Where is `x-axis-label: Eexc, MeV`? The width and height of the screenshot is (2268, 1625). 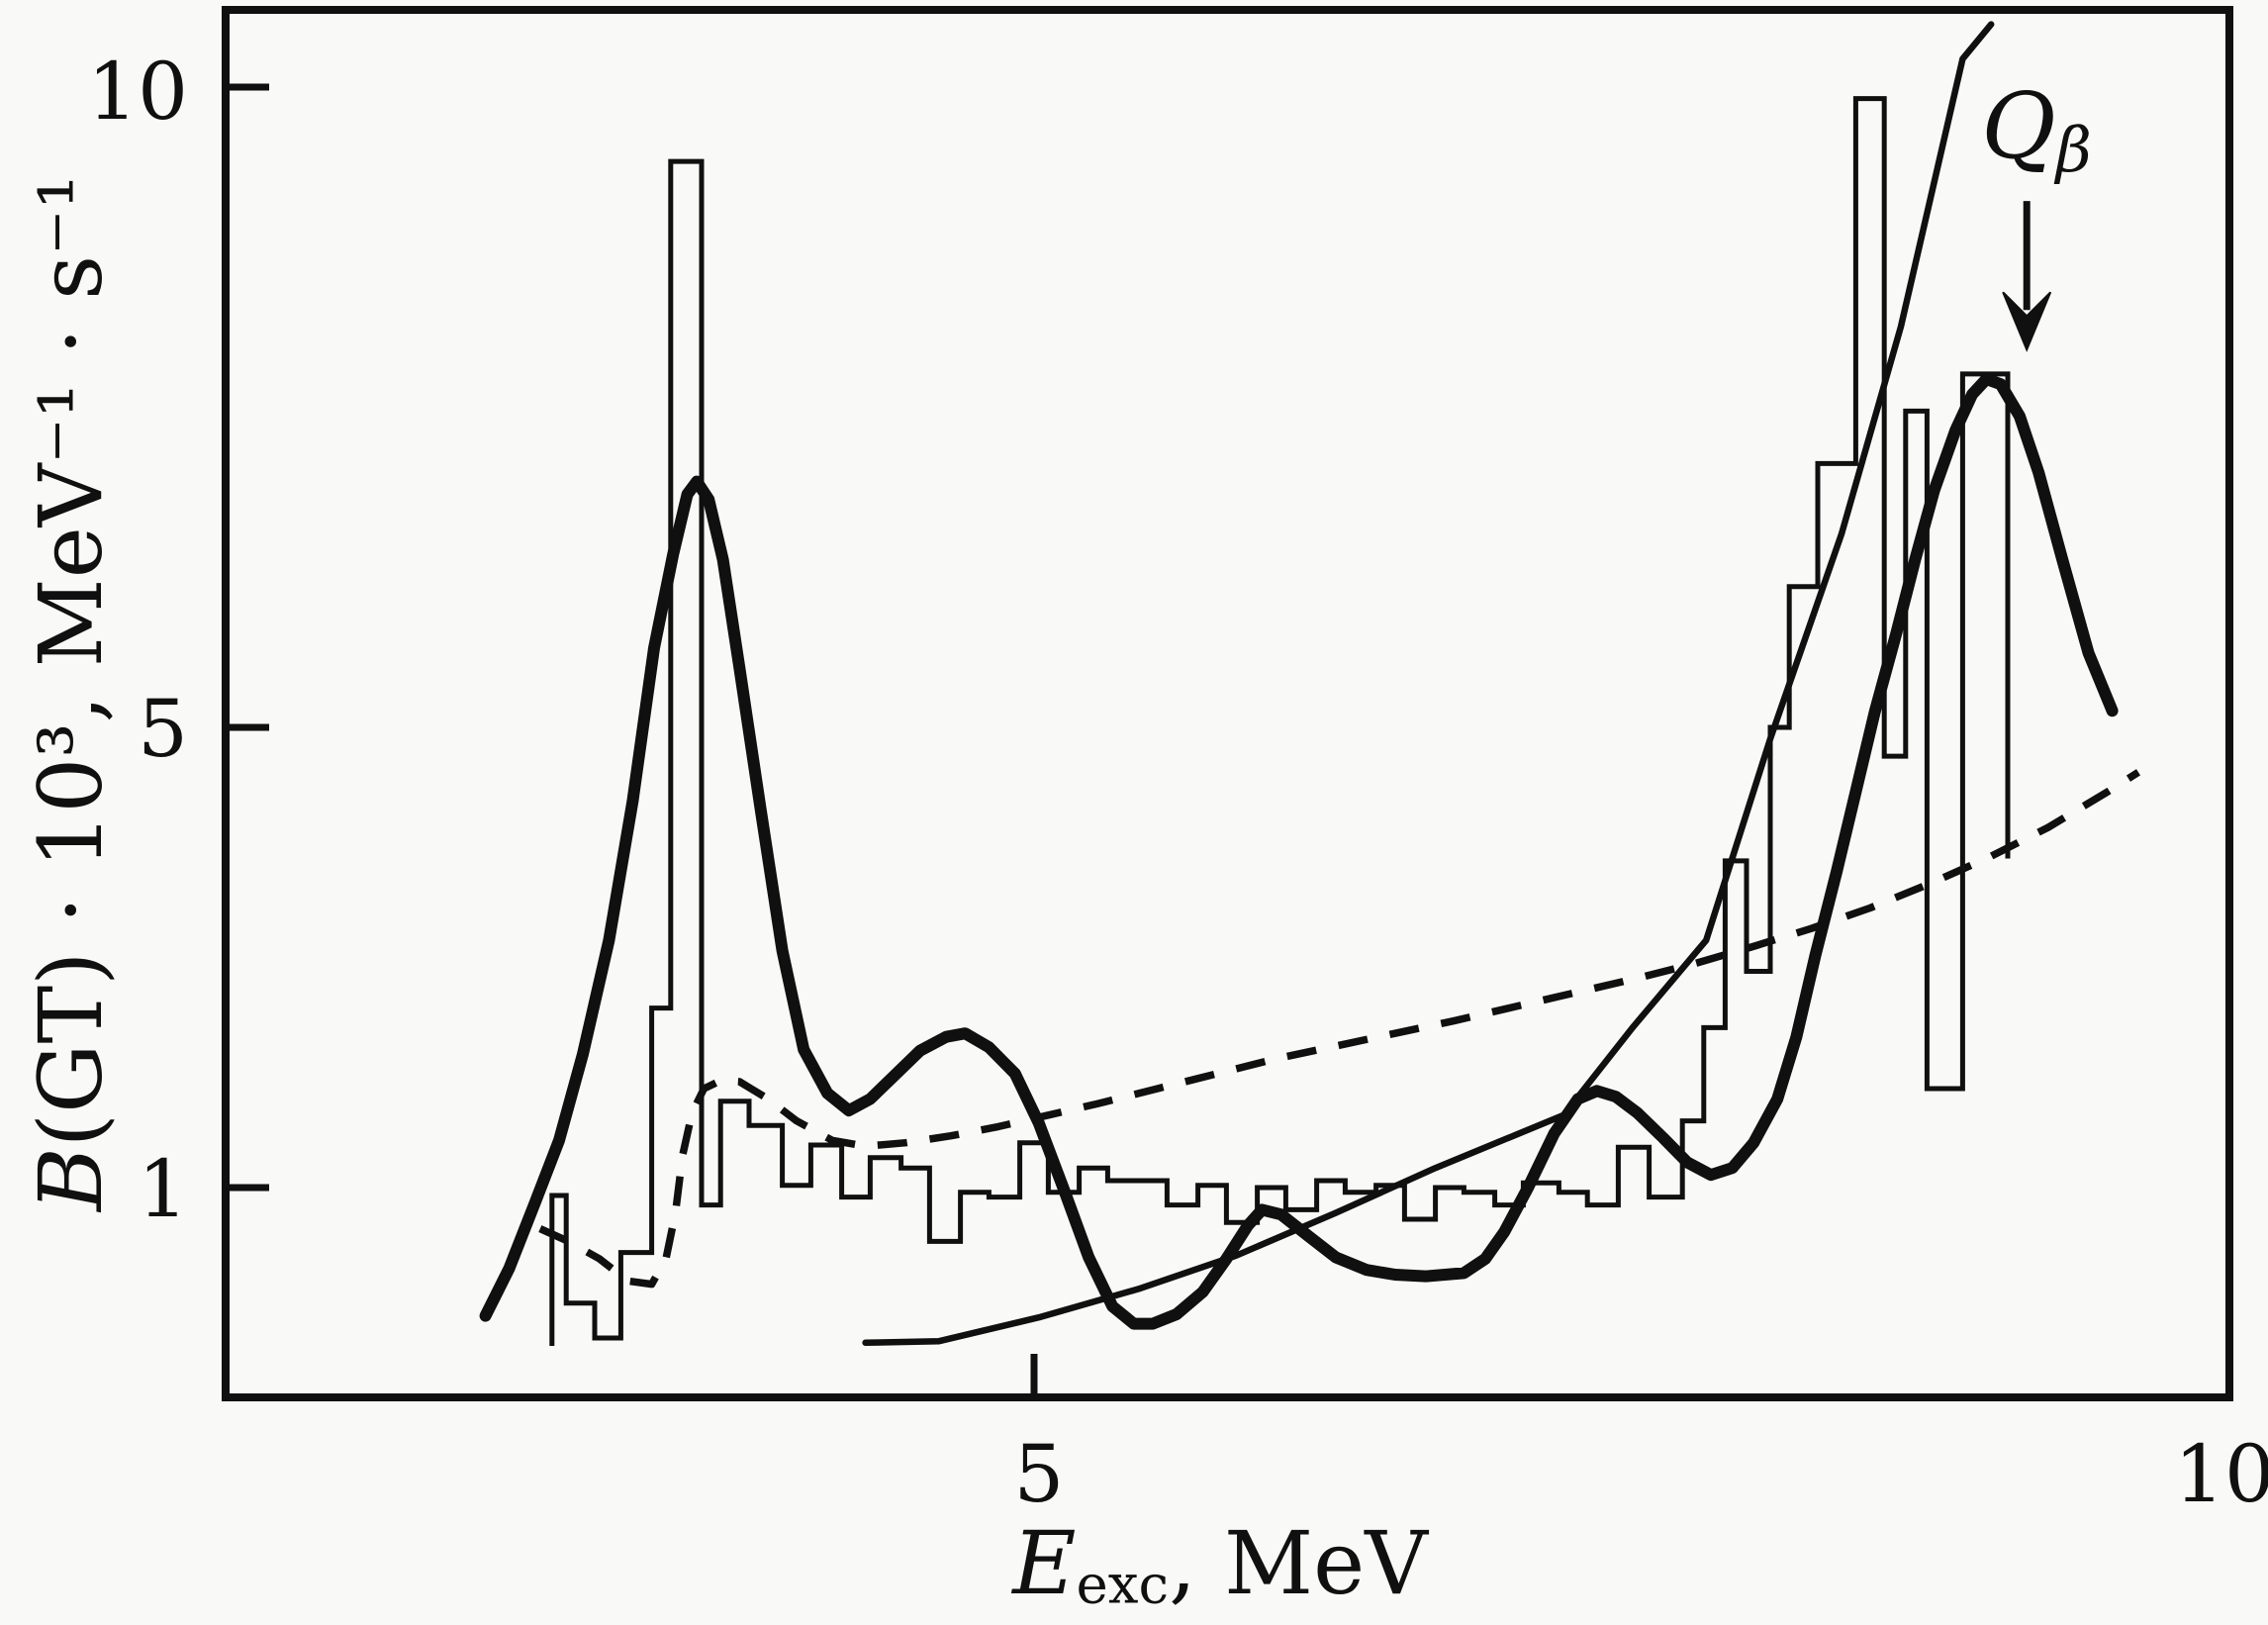
x-axis-label: Eexc, MeV is located at coordinates (1220, 1565).